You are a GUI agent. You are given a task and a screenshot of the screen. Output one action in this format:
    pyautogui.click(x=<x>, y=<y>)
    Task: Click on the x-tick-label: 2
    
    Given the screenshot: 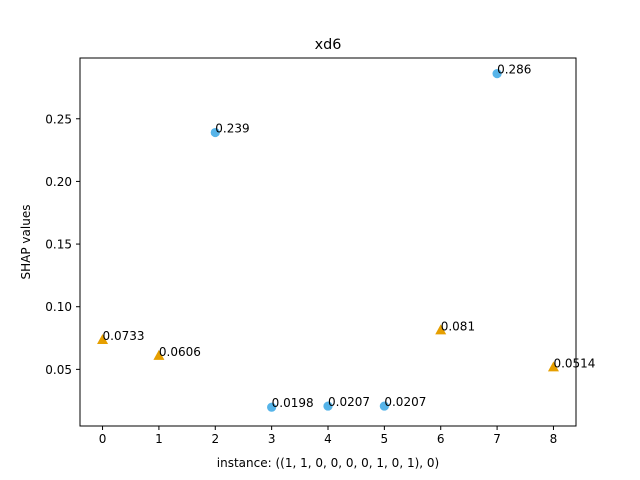 What is the action you would take?
    pyautogui.click(x=215, y=439)
    